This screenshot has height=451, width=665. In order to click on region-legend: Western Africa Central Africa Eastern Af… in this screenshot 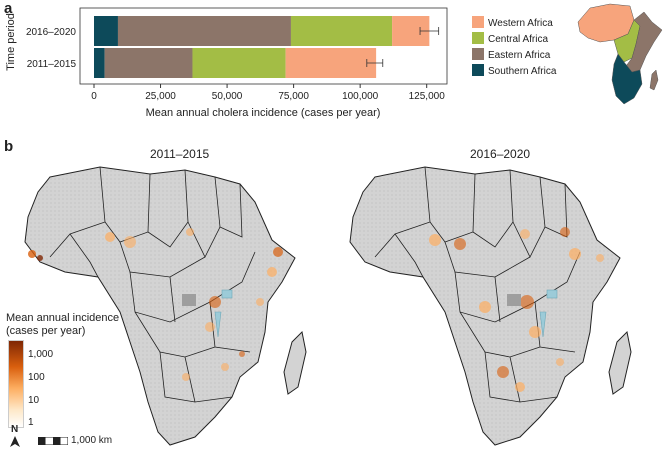, I will do `click(514, 46)`.